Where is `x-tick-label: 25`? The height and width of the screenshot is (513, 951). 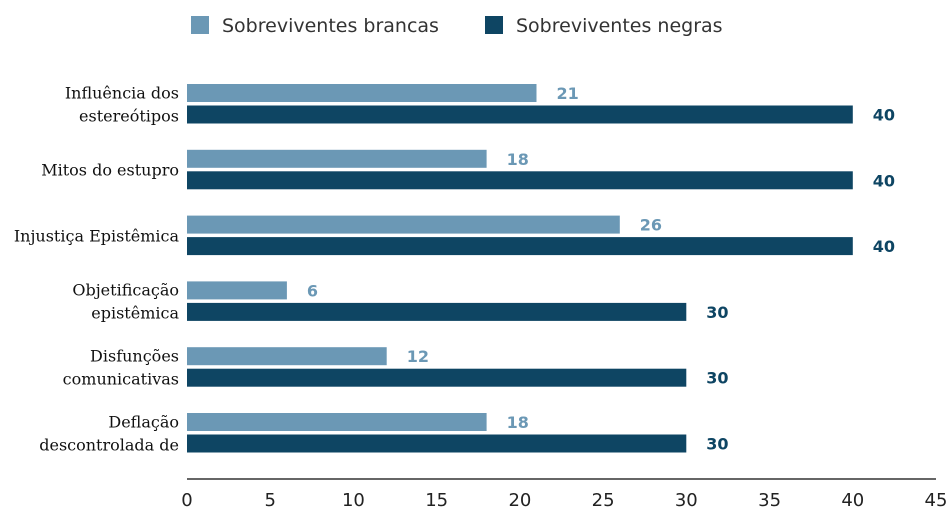
x-tick-label: 25 is located at coordinates (603, 500).